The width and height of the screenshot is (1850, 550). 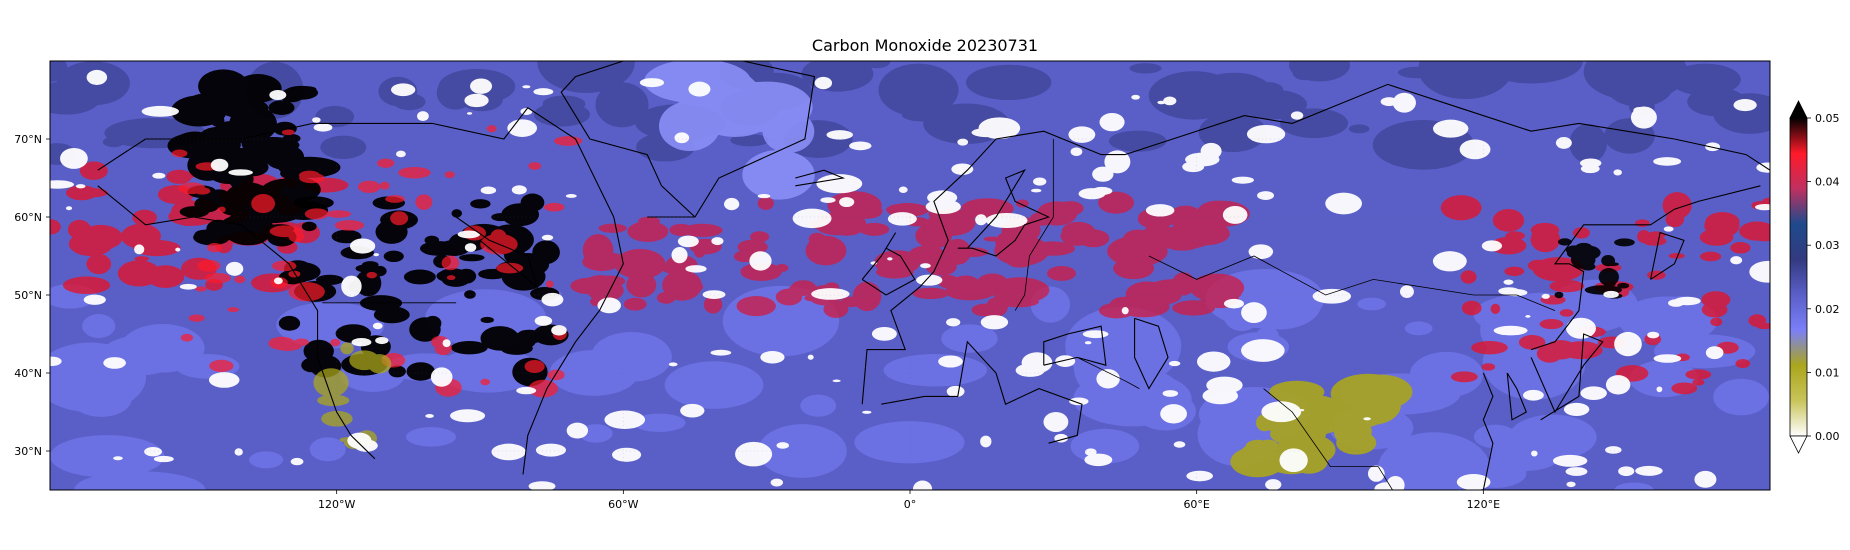 What do you see at coordinates (1798, 109) in the screenshot?
I see `colorbar-extend-max` at bounding box center [1798, 109].